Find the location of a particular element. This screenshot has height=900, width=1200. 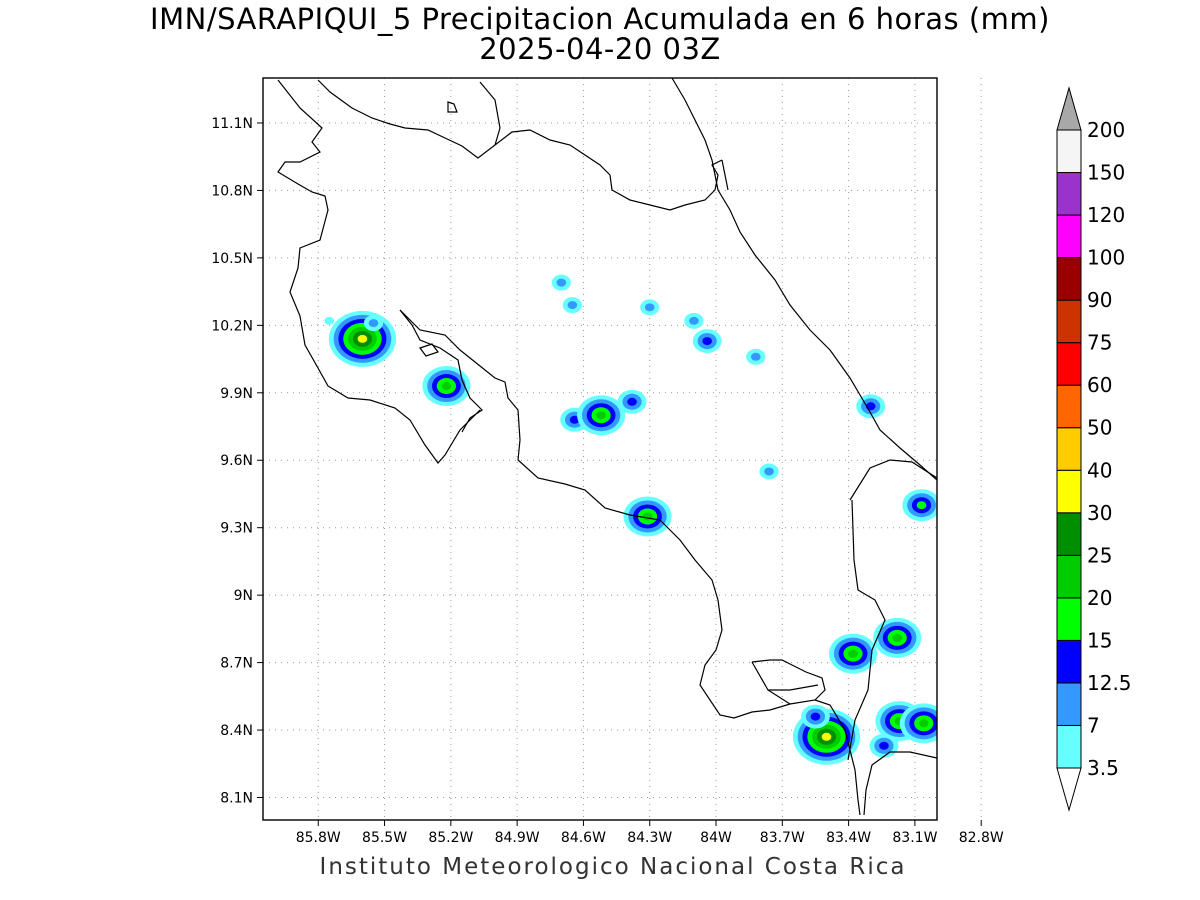

colorbar-level-label: 60 is located at coordinates (1099, 385).